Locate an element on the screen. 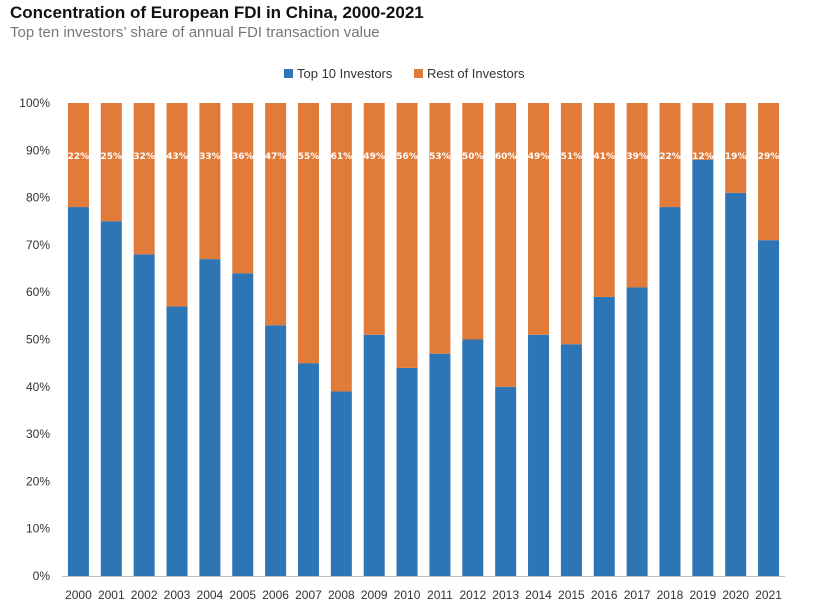 The image size is (820, 608). data-label-rest-2018: 22% is located at coordinates (670, 157).